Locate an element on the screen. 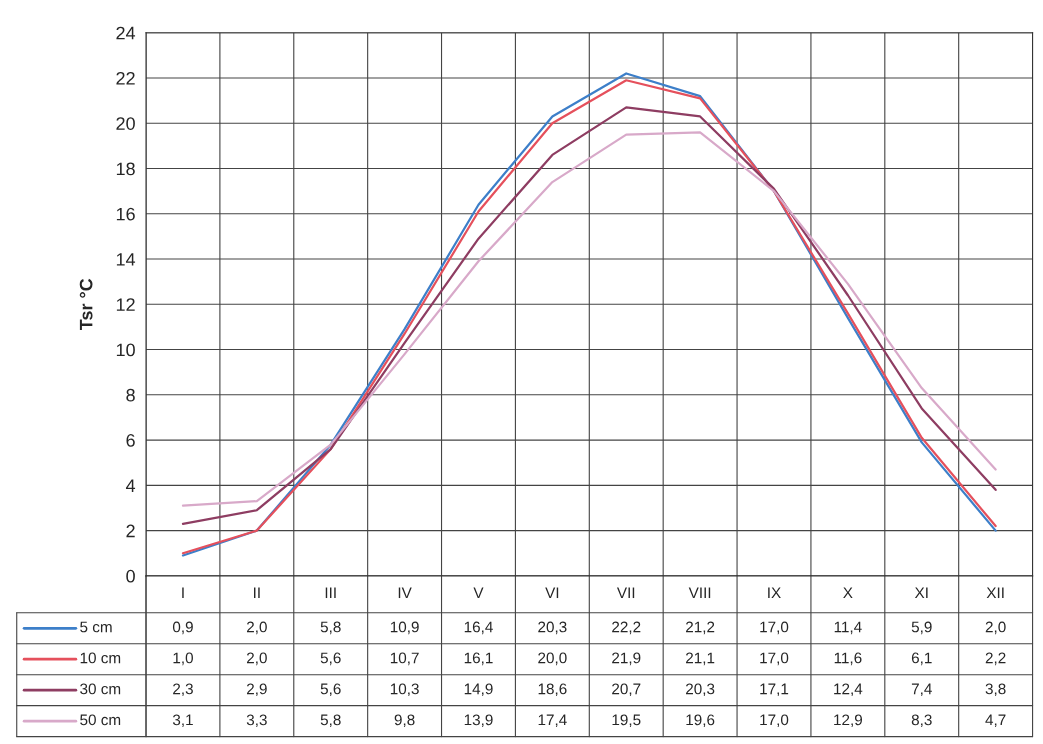 The image size is (1043, 744). data-label: 10,7 is located at coordinates (404, 659).